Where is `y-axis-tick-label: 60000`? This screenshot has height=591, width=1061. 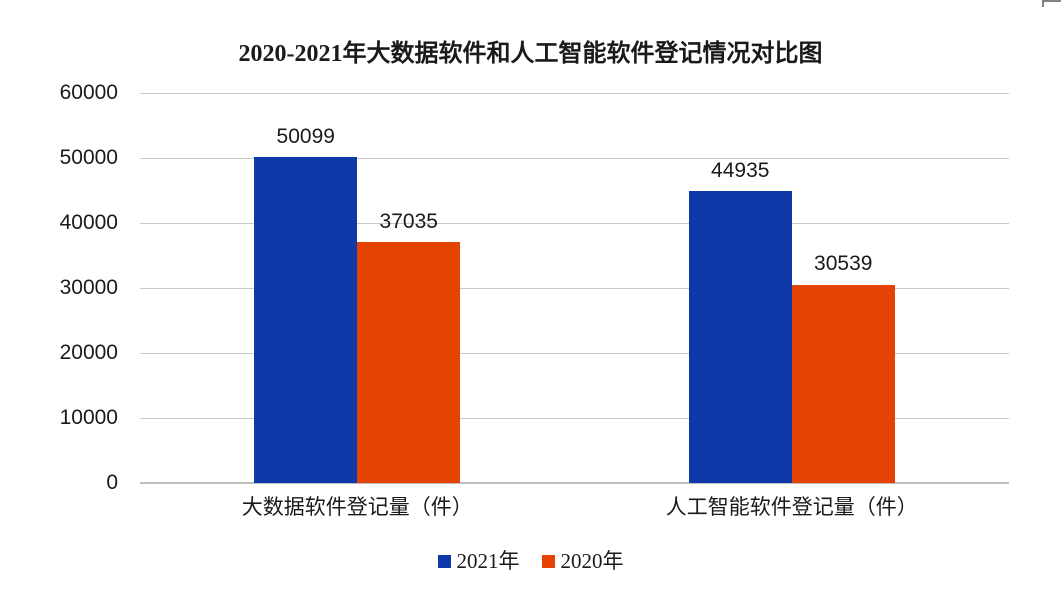 y-axis-tick-label: 60000 is located at coordinates (88, 92).